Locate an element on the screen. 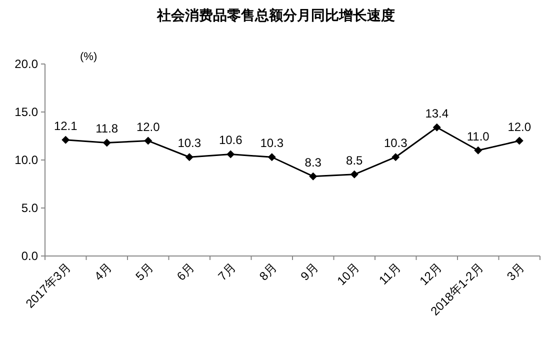 The height and width of the screenshot is (338, 552). y-tick-label: 10.0 is located at coordinates (26, 160).